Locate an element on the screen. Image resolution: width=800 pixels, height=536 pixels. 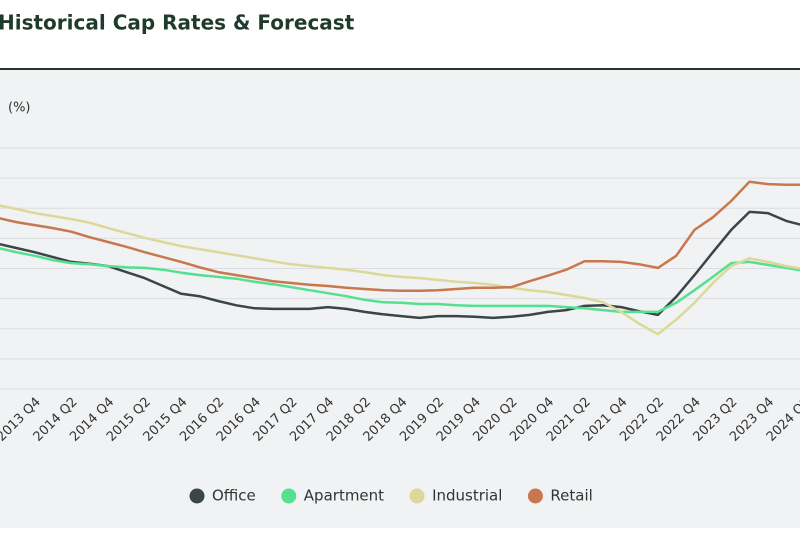
legend-label: Office is located at coordinates (234, 496).